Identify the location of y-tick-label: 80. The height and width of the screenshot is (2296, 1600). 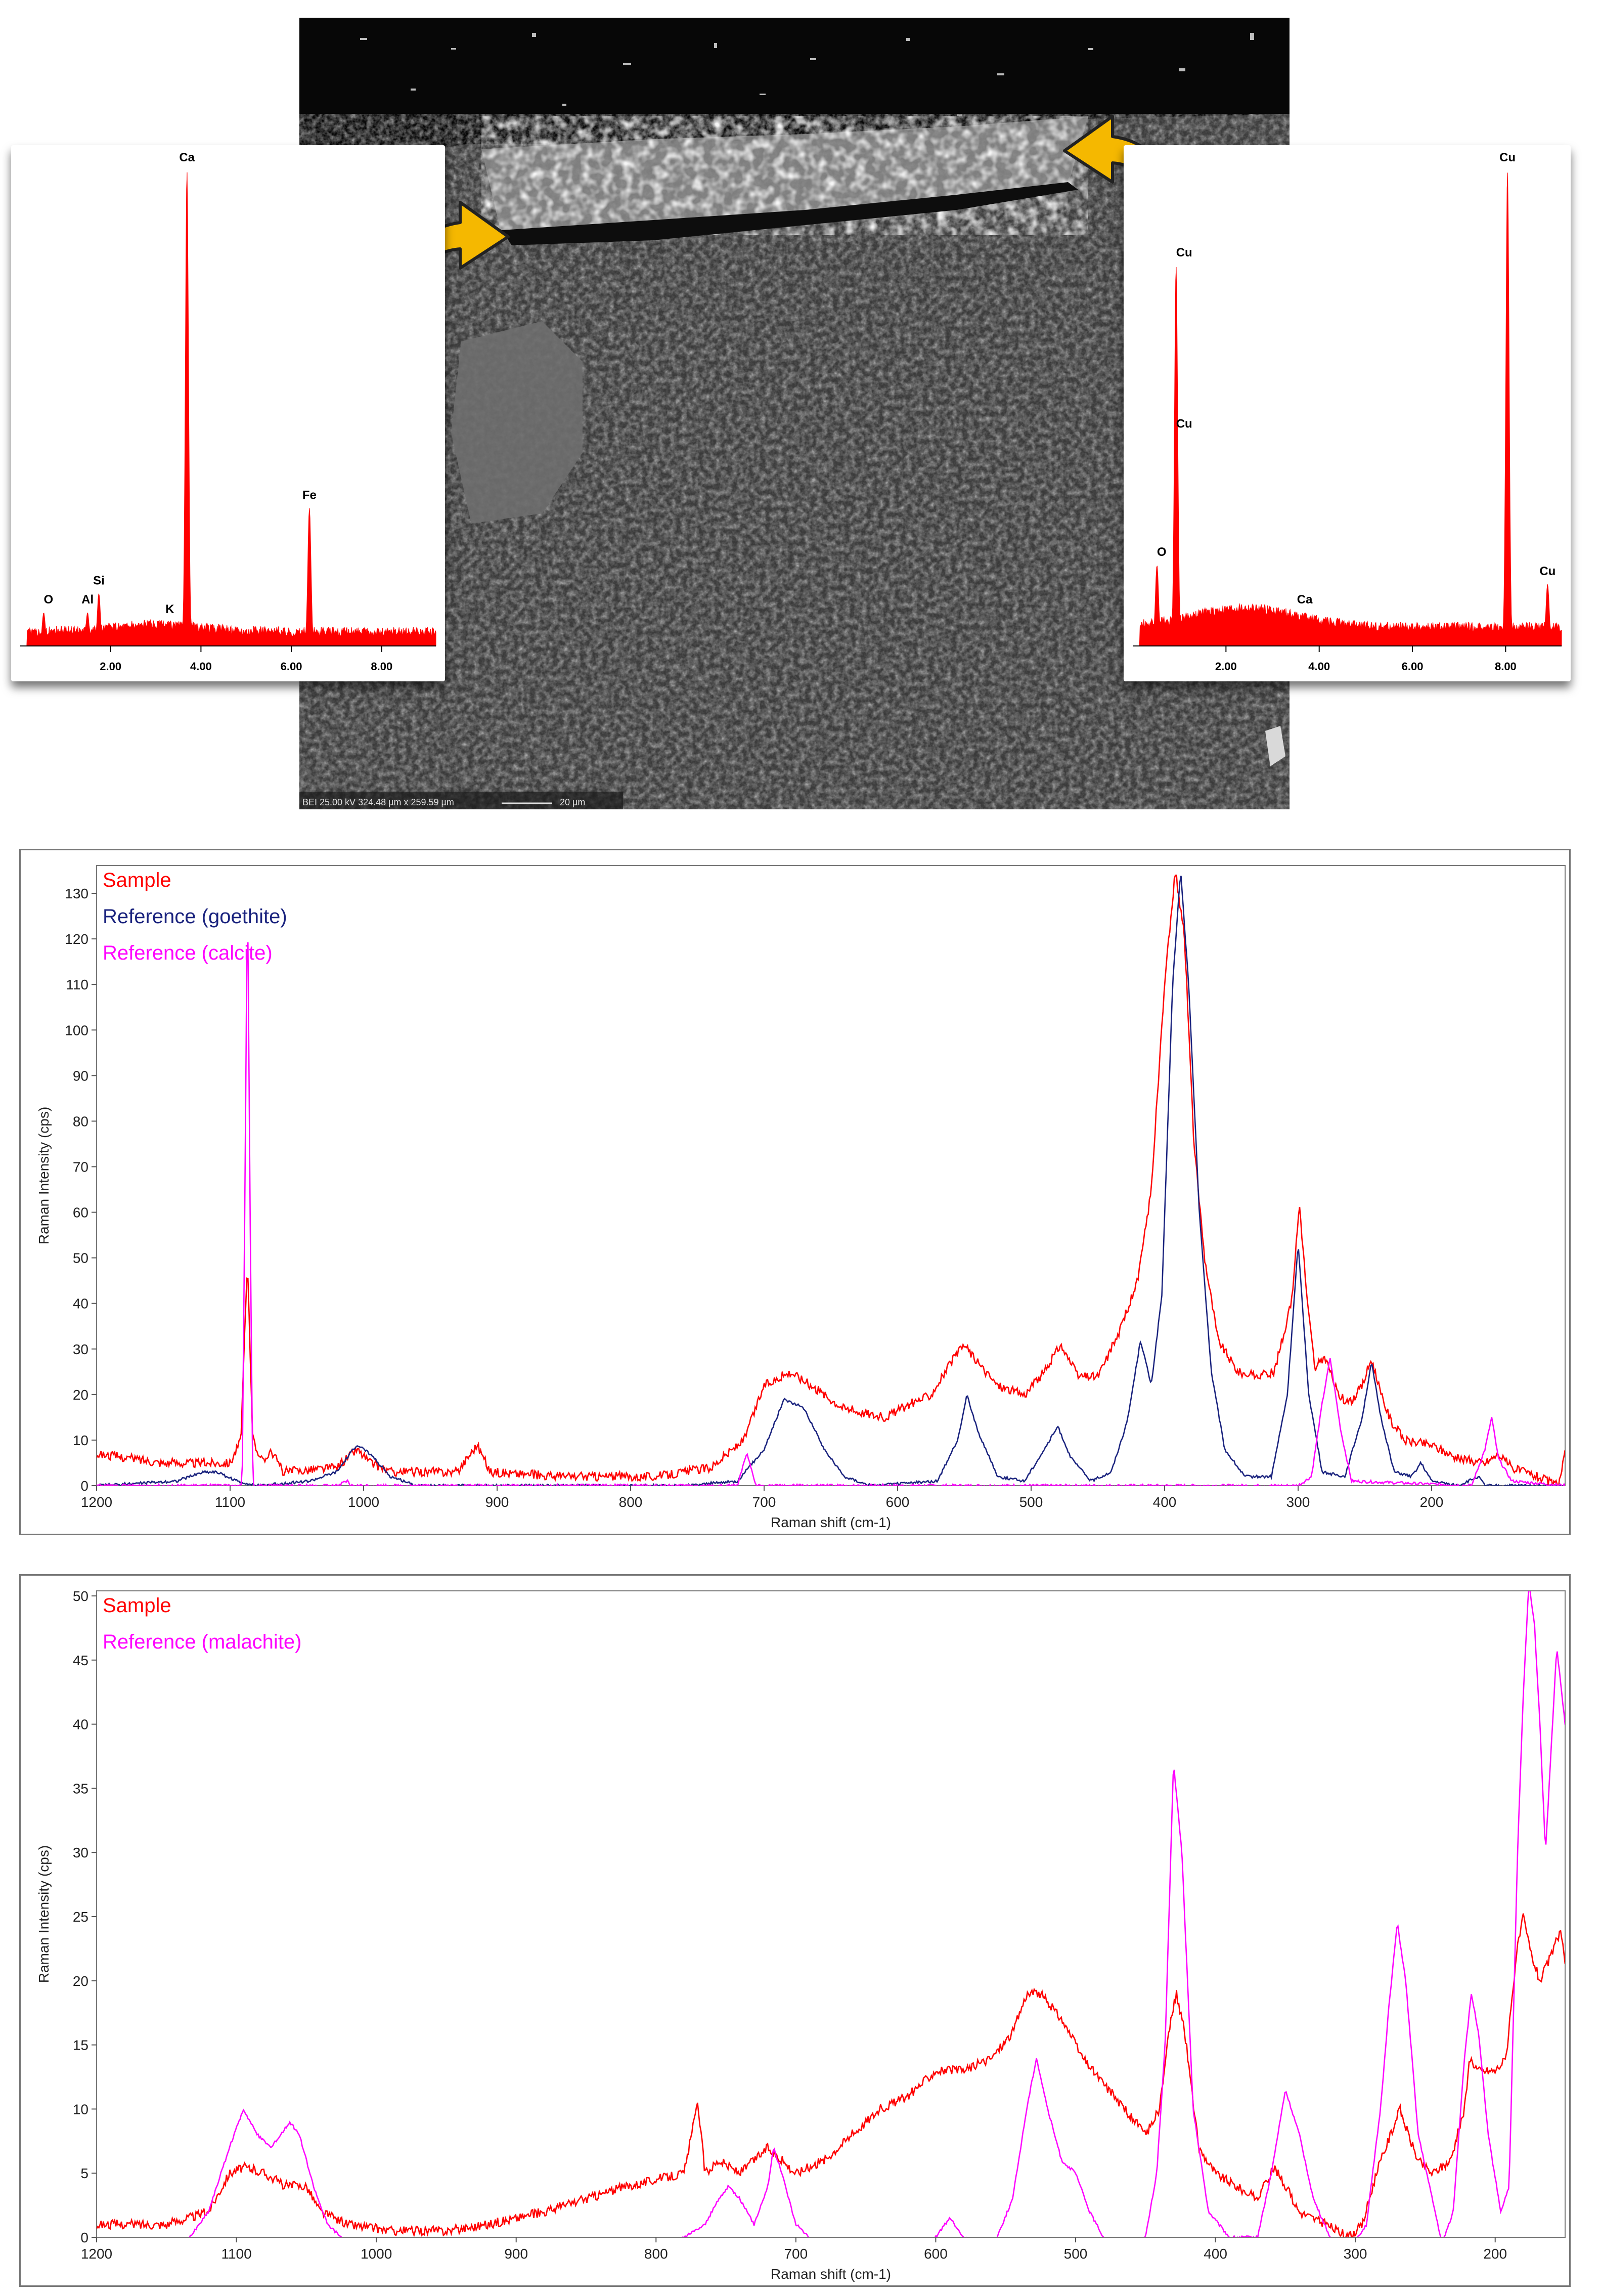
(80, 1121).